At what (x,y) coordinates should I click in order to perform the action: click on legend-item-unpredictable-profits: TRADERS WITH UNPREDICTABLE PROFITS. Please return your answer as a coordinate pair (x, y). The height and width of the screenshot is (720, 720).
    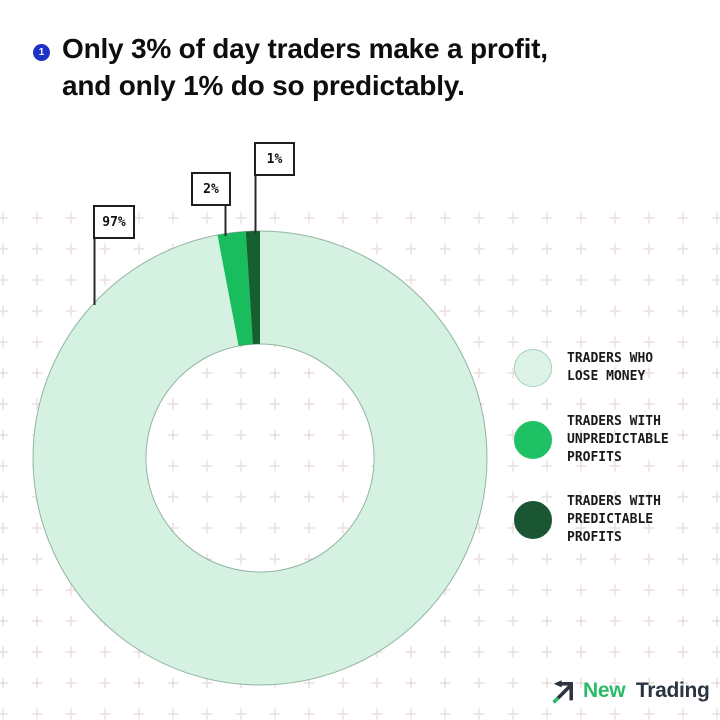
    Looking at the image, I should click on (591, 440).